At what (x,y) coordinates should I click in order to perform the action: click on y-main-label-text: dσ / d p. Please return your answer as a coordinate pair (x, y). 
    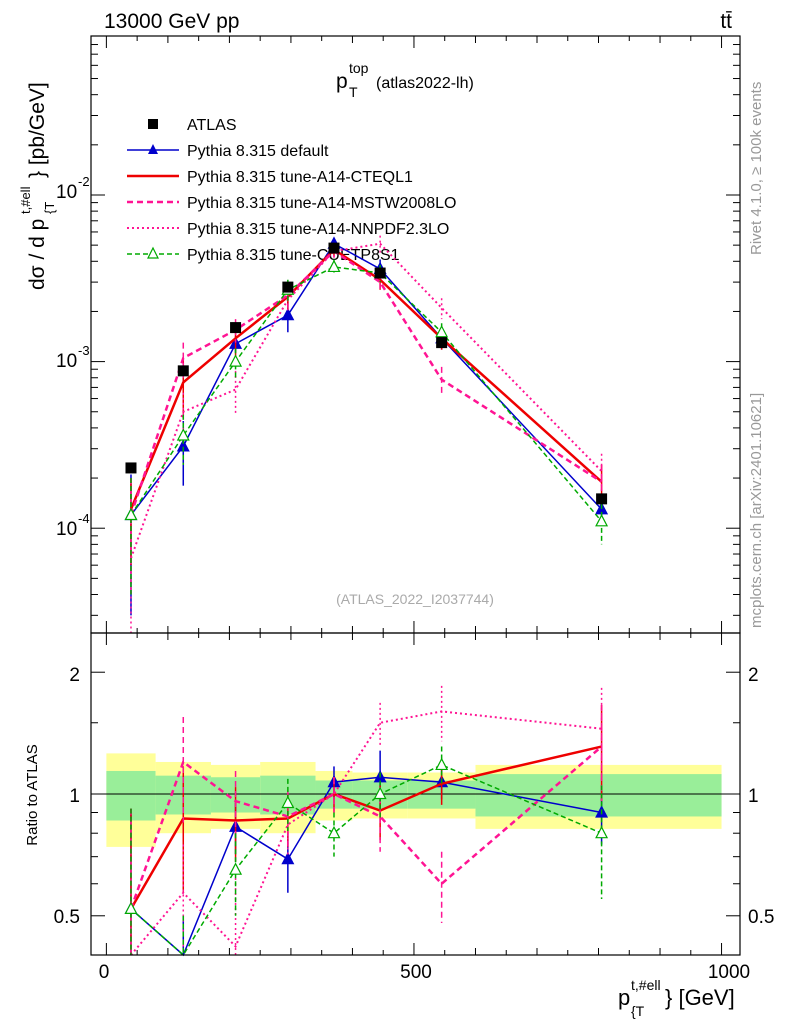
    Looking at the image, I should click on (37, 254).